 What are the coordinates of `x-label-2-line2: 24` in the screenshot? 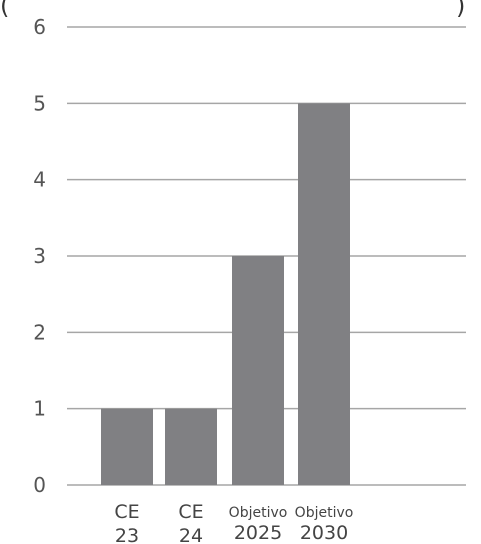 It's located at (191, 534).